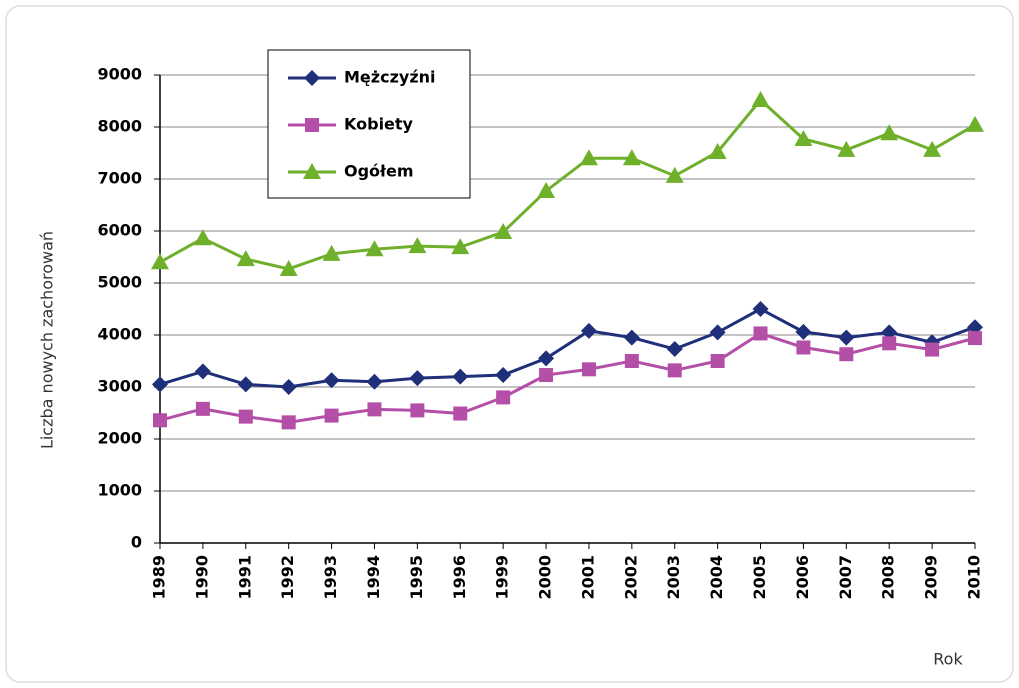 Image resolution: width=1019 pixels, height=688 pixels. What do you see at coordinates (845, 577) in the screenshot?
I see `x-tick-label: 2007` at bounding box center [845, 577].